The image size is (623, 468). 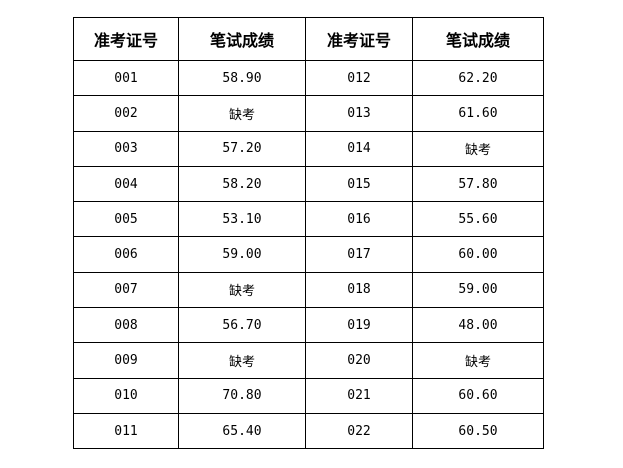 I want to click on header-row: 准考证号 笔试成绩 准考证号 笔试成绩, so click(x=308, y=39).